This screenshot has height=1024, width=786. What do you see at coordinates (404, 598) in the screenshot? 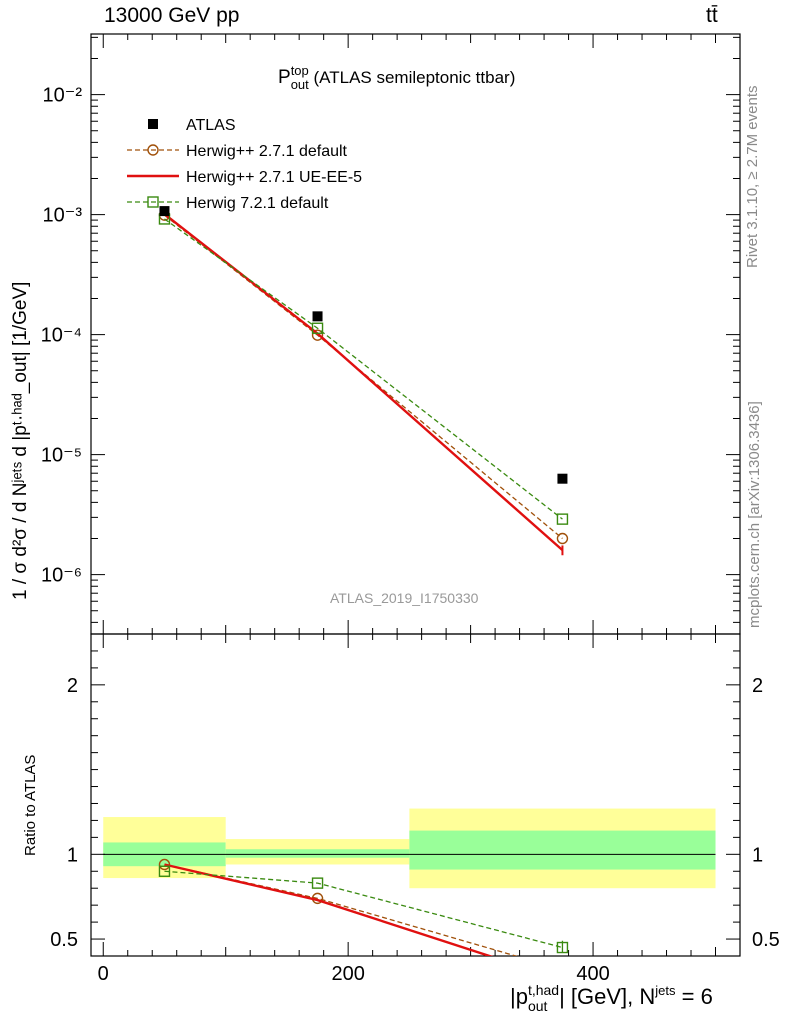
I see `analysis-id: ATLAS_2019_I1750330` at bounding box center [404, 598].